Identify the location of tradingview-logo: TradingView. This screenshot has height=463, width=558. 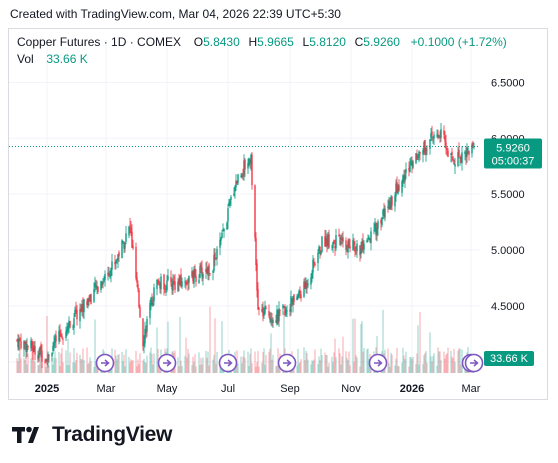
(92, 435).